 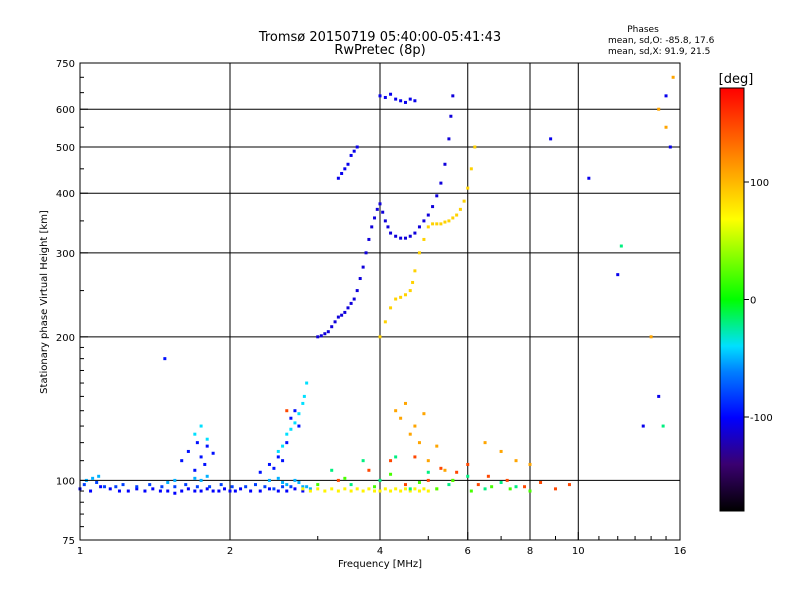 I want to click on x-axis-label: Frequency [MHz], so click(x=380, y=564).